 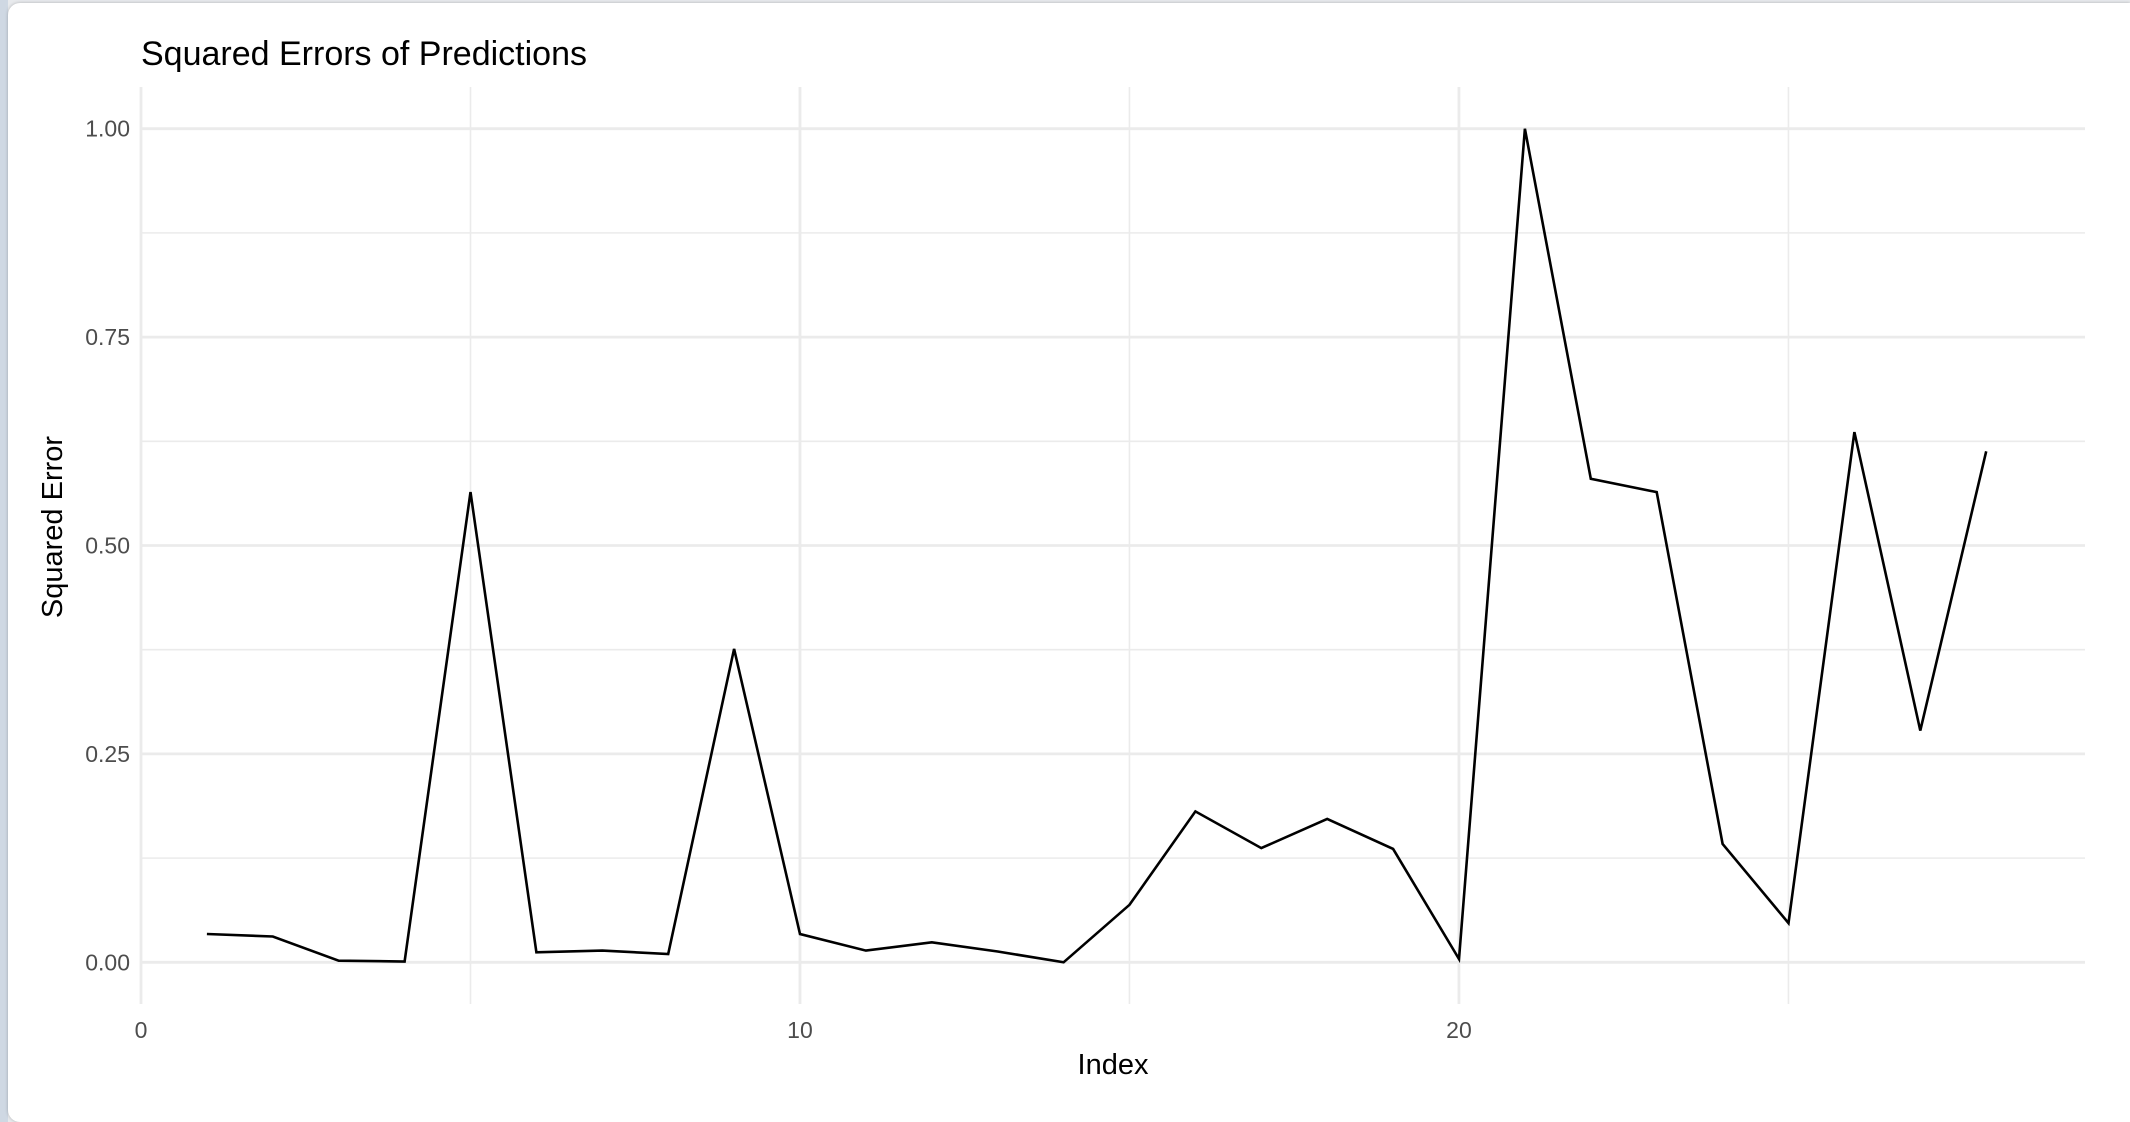 I want to click on background-window-edge, so click(x=4, y=561).